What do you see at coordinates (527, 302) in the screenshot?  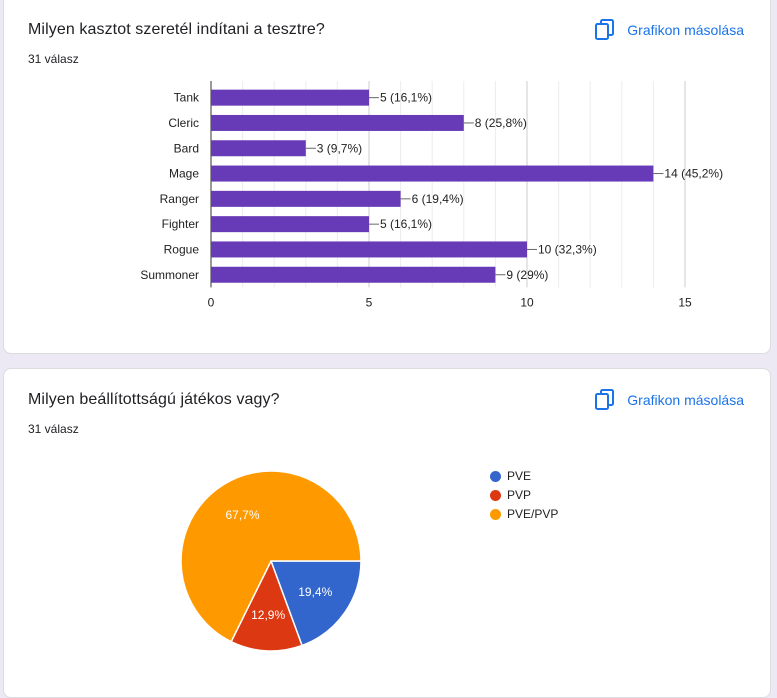 I see `x-tick-label: 10` at bounding box center [527, 302].